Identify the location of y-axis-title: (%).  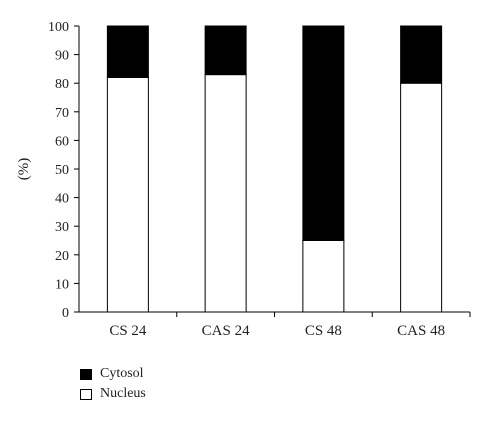
(24, 169).